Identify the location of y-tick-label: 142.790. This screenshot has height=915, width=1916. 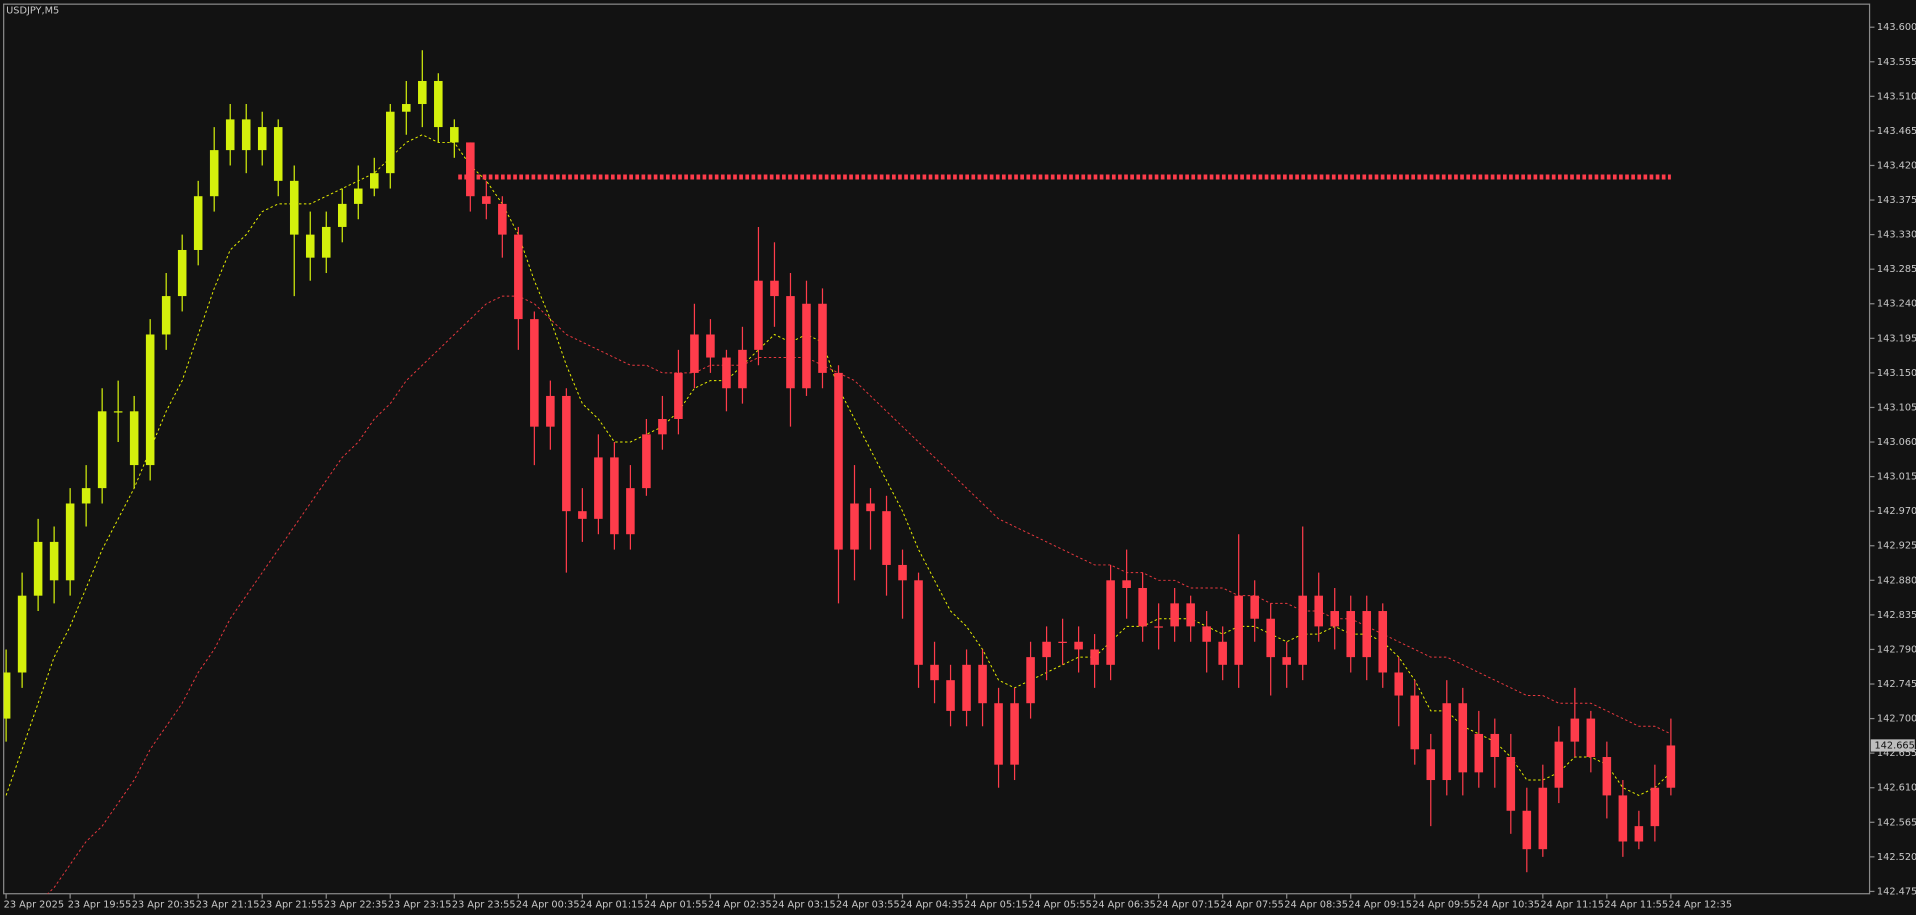
(1896, 649).